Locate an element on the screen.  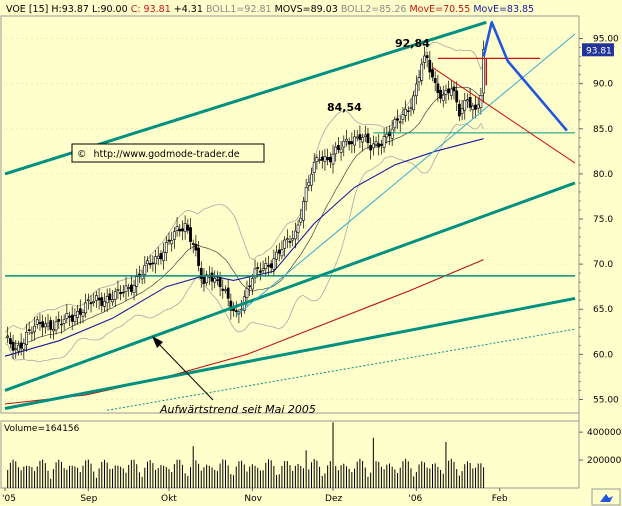
price-badge-value: 93.81 is located at coordinates (599, 51).